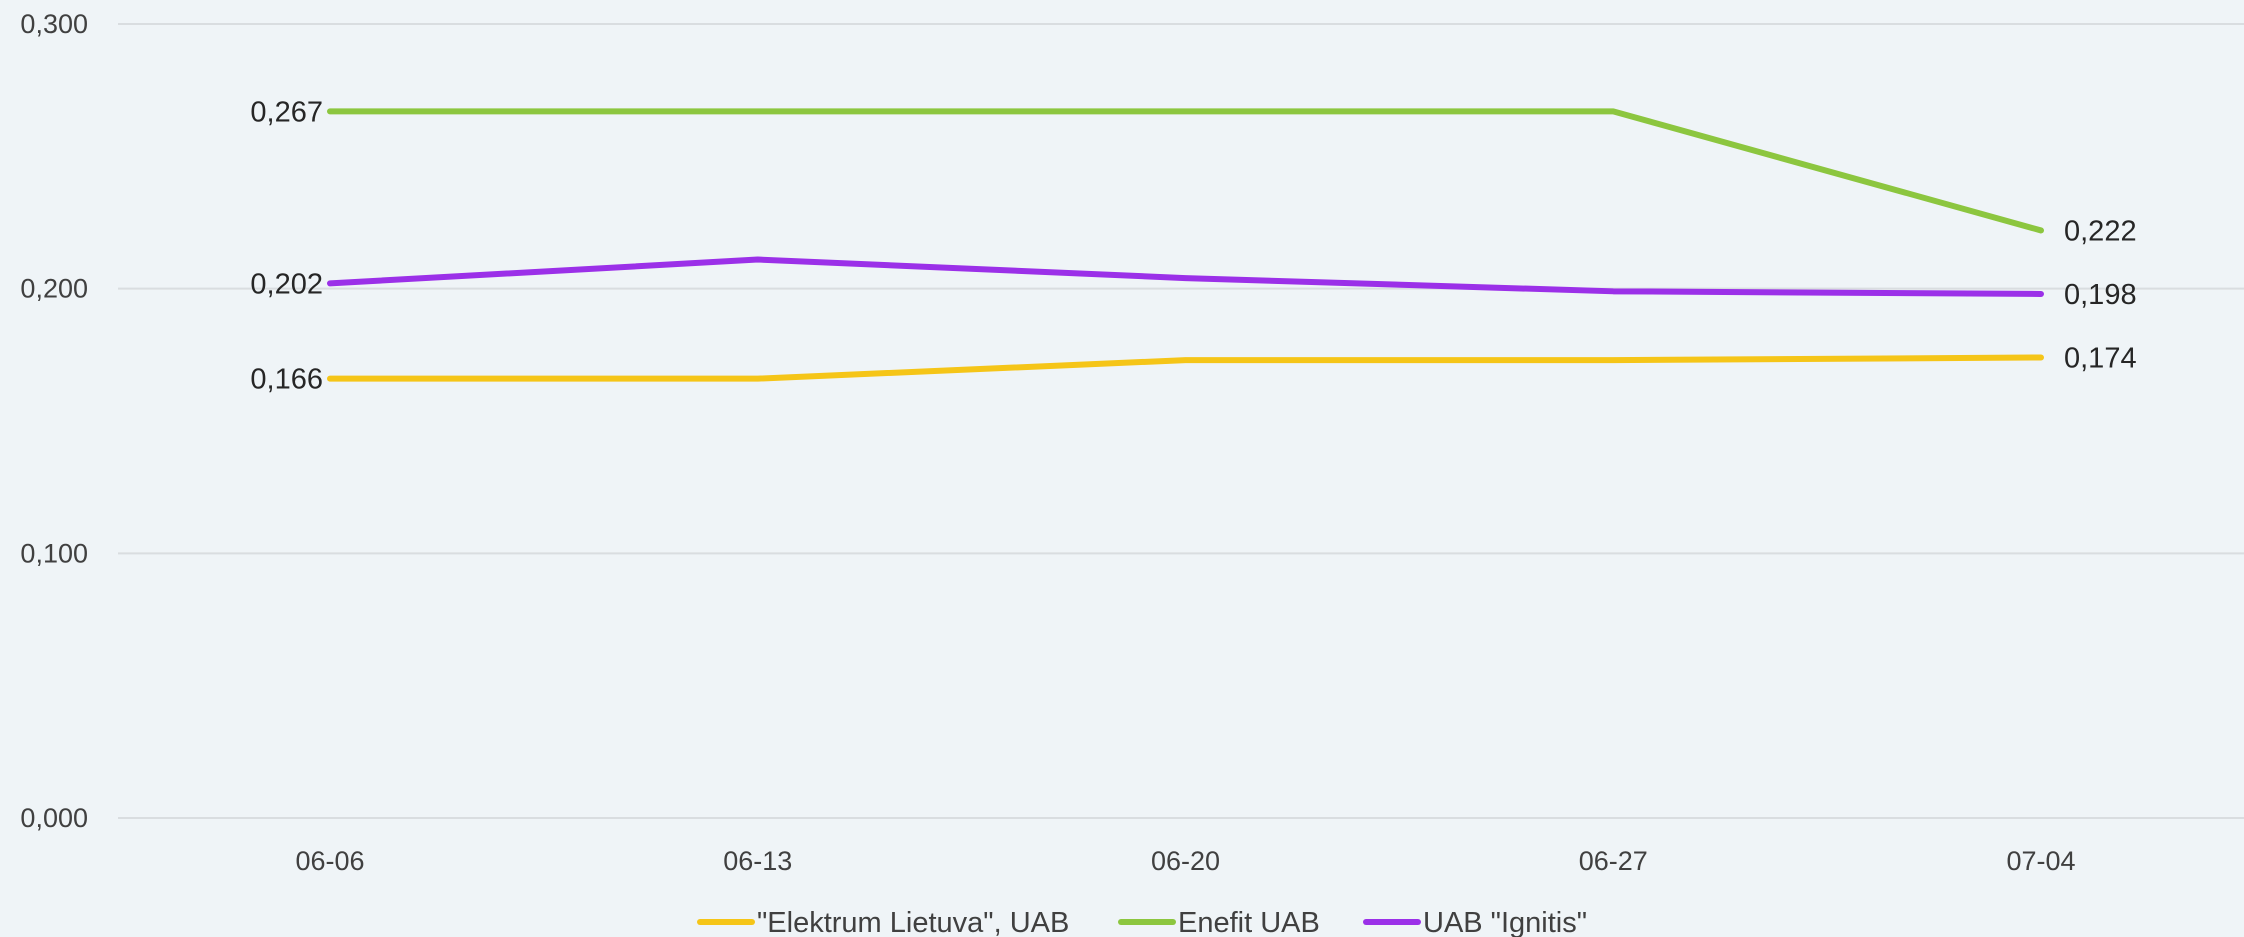 The width and height of the screenshot is (2244, 937). What do you see at coordinates (913, 922) in the screenshot?
I see `legend-label: "Elektrum Lietuva", UAB` at bounding box center [913, 922].